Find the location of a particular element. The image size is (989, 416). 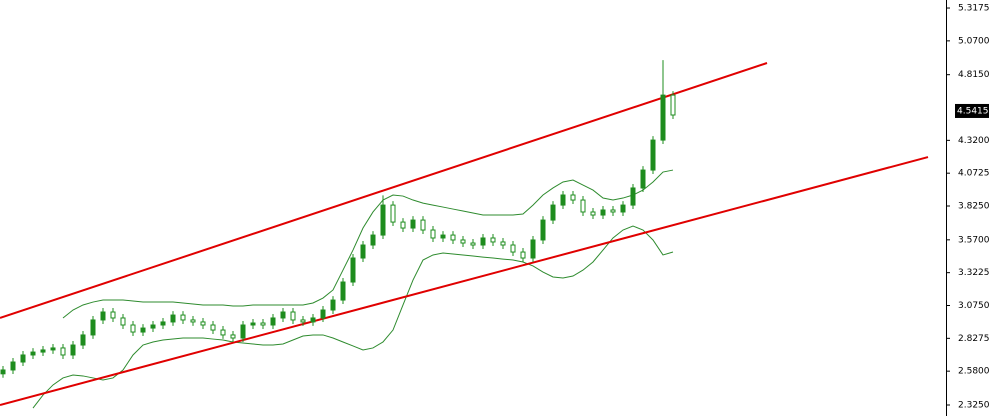

y-tick-label: 5.3175 is located at coordinates (973, 9).